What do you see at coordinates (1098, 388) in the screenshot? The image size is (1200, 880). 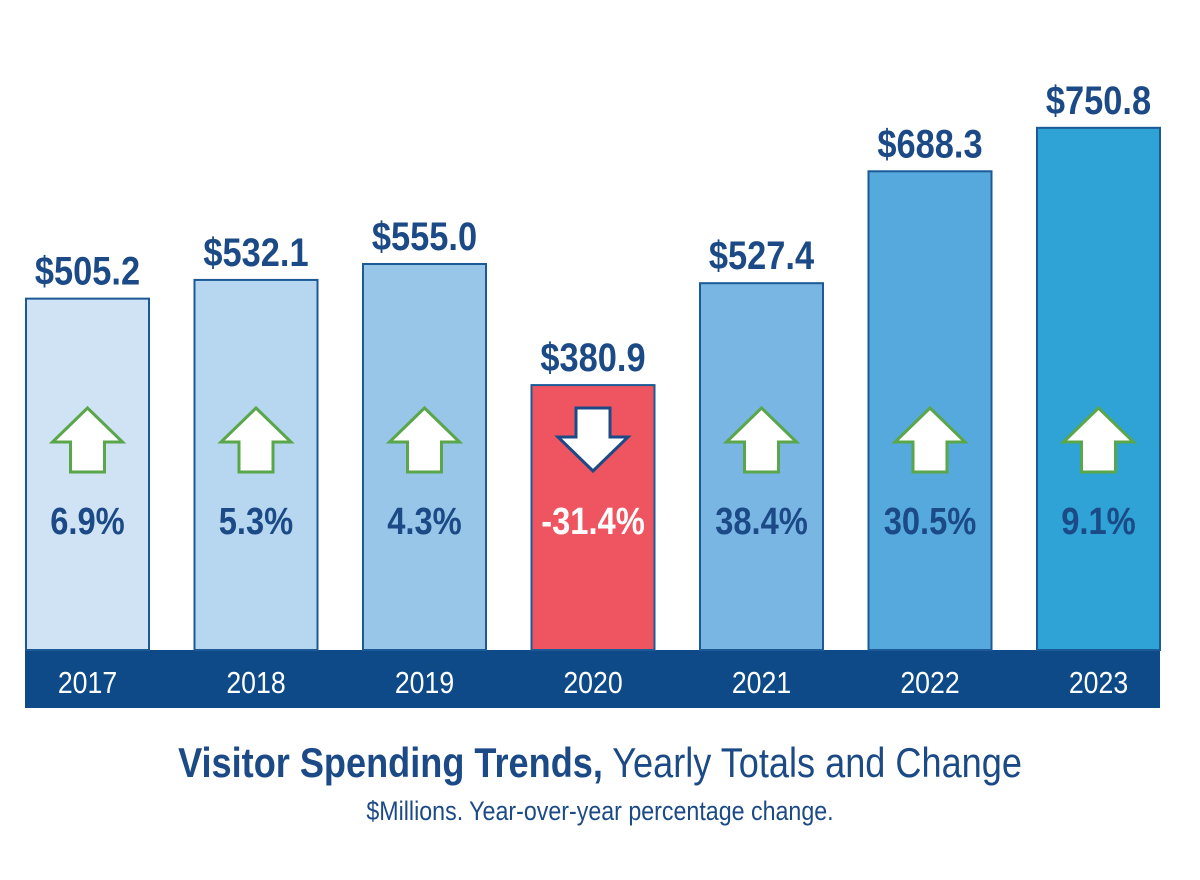 I see `bar-2023` at bounding box center [1098, 388].